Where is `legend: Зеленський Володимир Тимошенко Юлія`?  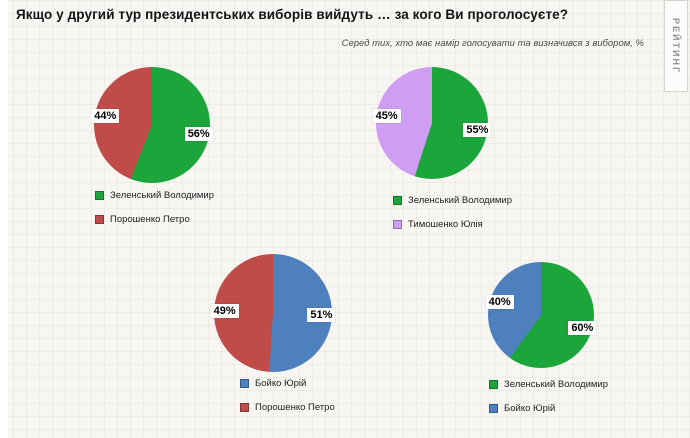
legend: Зеленський Володимир Тимошенко Юлія is located at coordinates (452, 219).